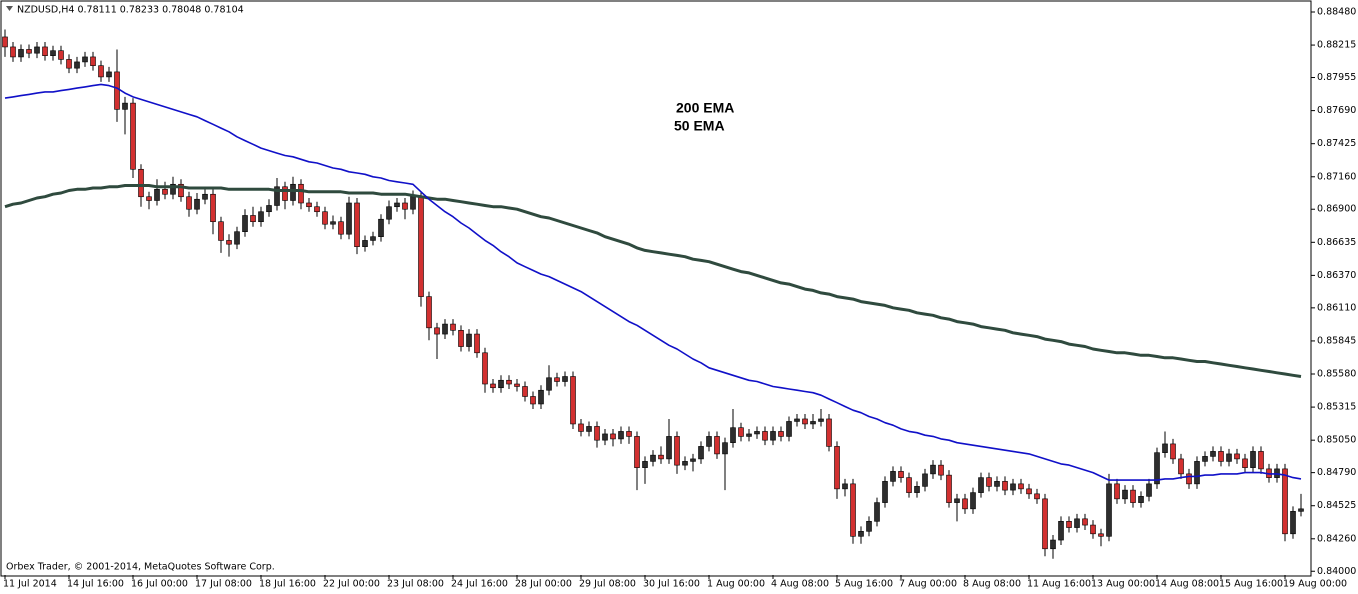 Image resolution: width=1358 pixels, height=594 pixels. What do you see at coordinates (864, 584) in the screenshot?
I see `x-tick-label: 5 Aug 16:00` at bounding box center [864, 584].